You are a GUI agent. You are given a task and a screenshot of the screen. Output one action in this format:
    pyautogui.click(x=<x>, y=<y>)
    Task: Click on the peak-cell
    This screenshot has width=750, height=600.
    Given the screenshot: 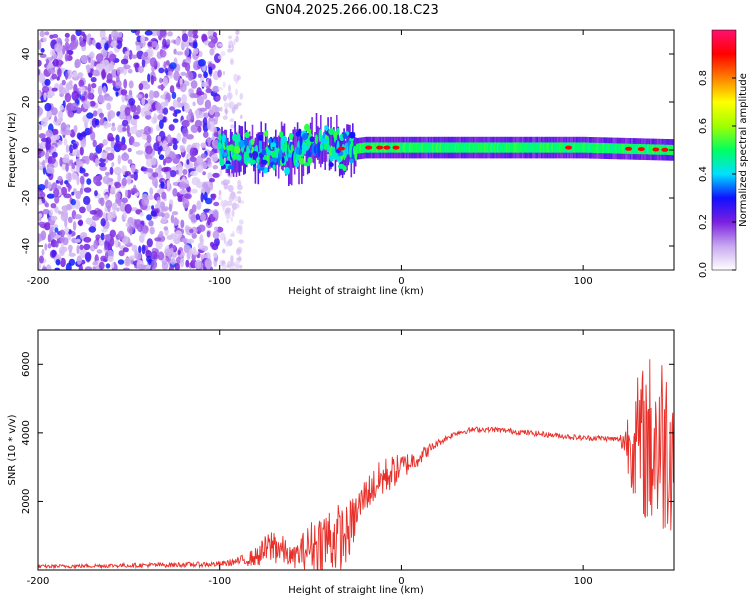 What is the action you would take?
    pyautogui.click(x=387, y=147)
    